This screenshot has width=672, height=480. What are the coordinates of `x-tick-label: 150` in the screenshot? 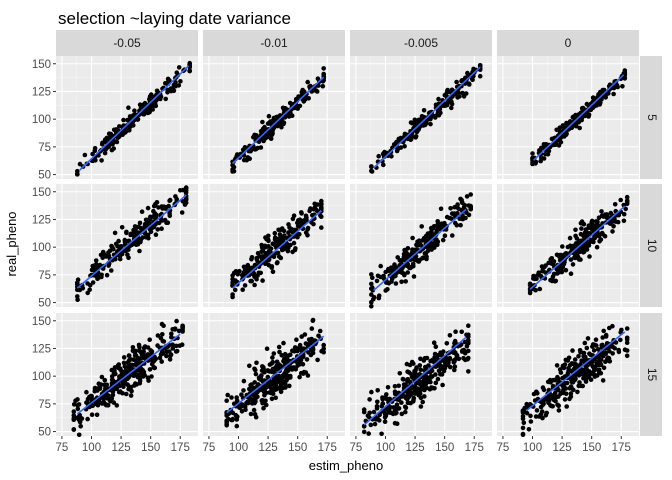 It's located at (444, 448).